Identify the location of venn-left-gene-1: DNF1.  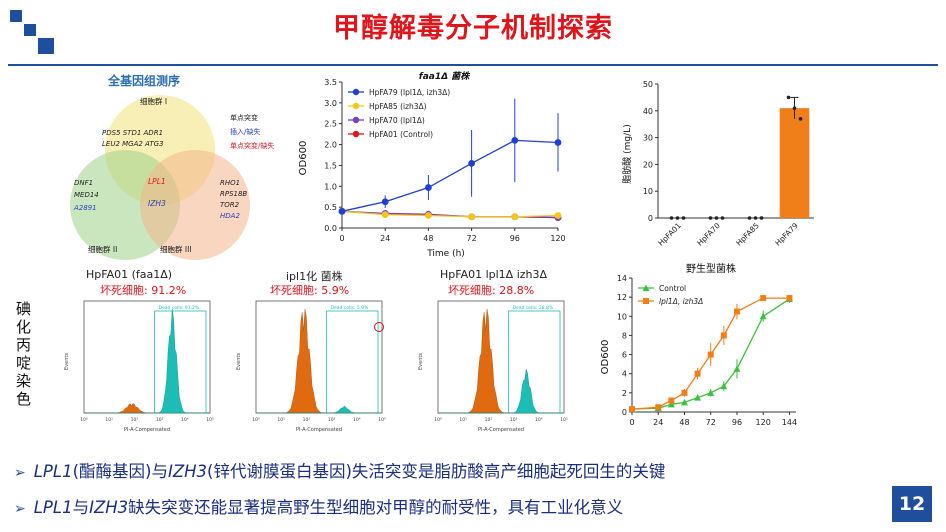
(83, 183).